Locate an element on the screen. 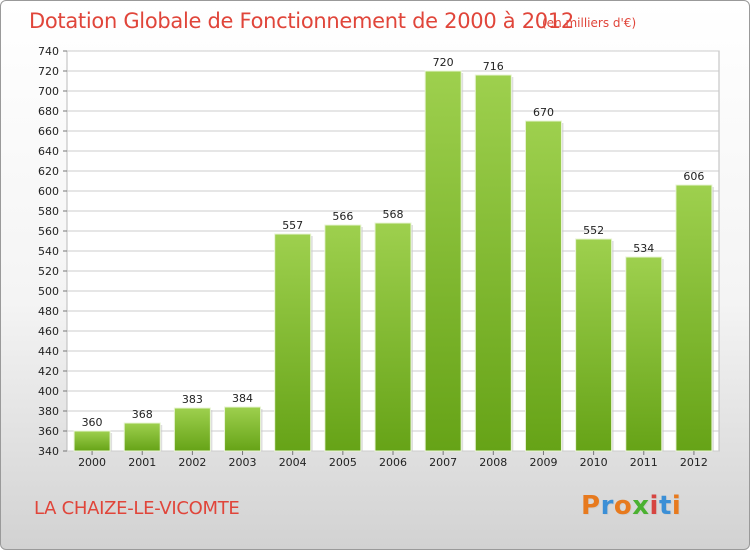 The width and height of the screenshot is (750, 550). y-tick-label: 660 is located at coordinates (48, 131).